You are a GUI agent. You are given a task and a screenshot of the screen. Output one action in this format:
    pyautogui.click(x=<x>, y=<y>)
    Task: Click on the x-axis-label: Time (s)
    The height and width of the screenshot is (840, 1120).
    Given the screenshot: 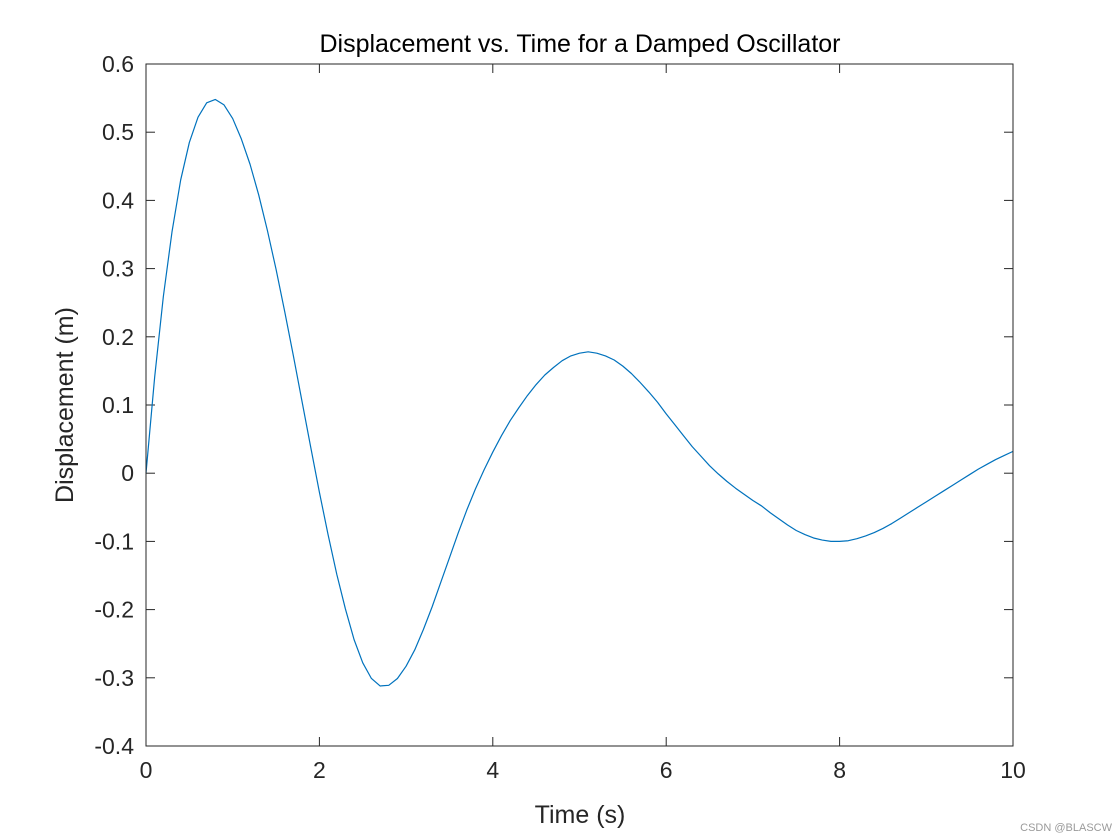 What is the action you would take?
    pyautogui.click(x=580, y=815)
    